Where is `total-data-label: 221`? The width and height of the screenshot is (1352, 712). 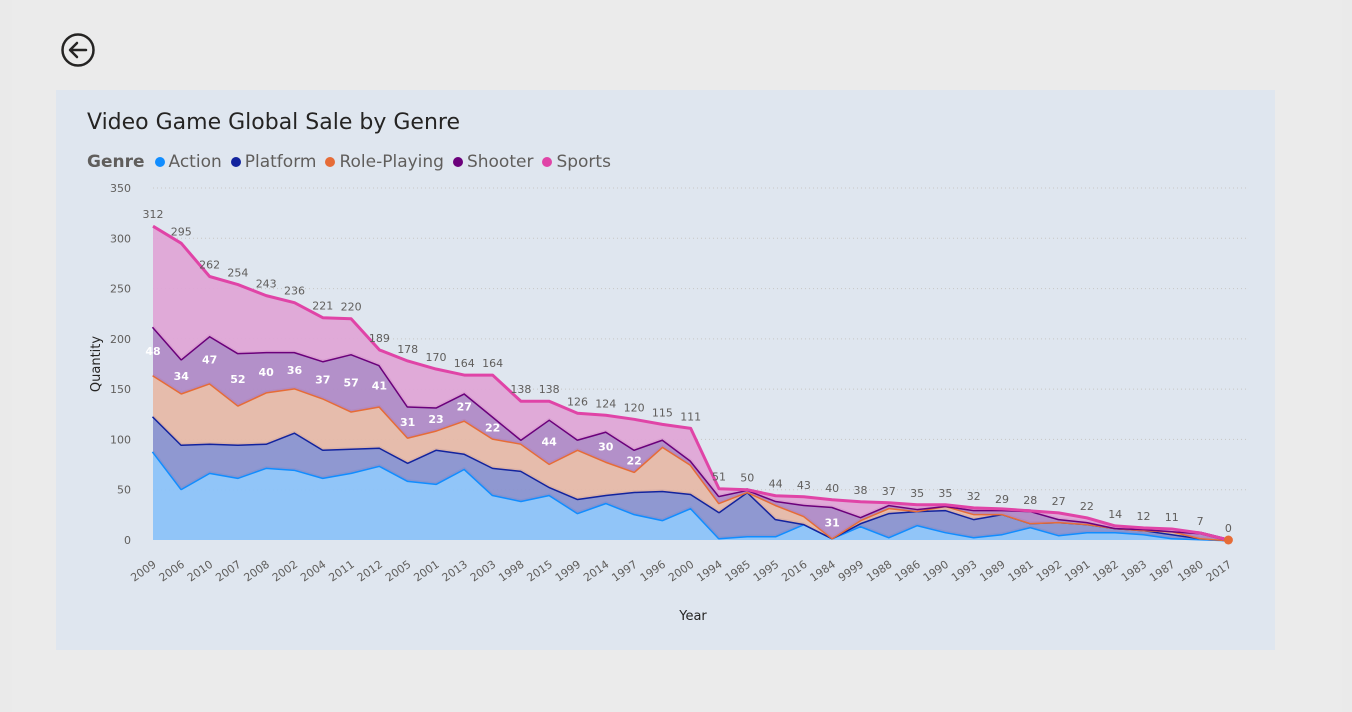 total-data-label: 221 is located at coordinates (322, 306).